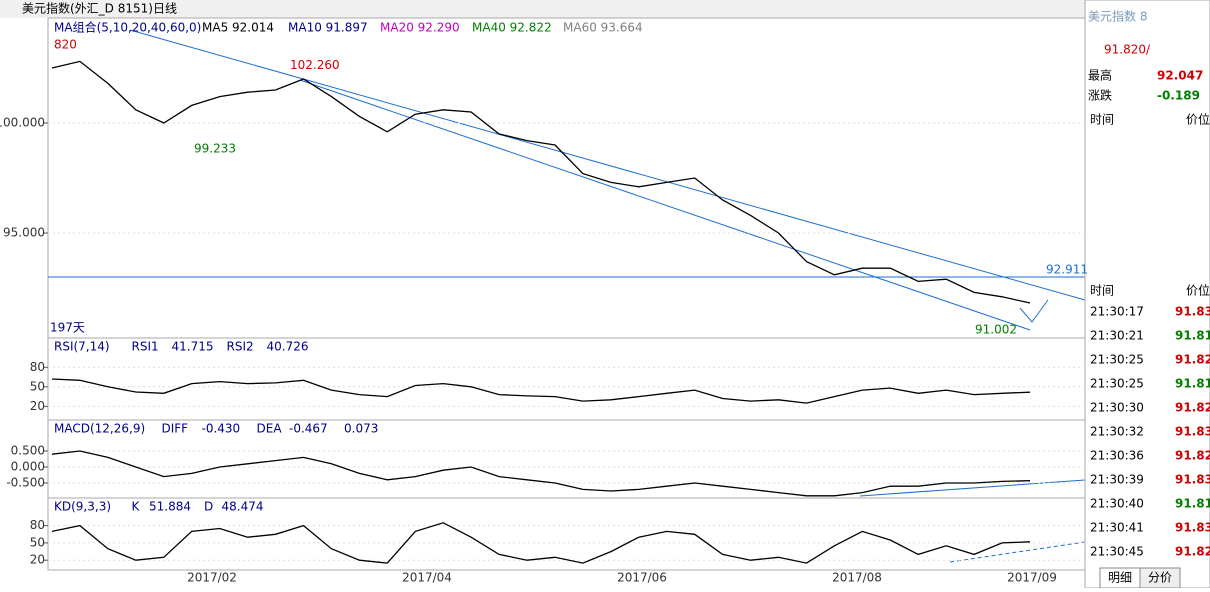  I want to click on label: DEA, so click(270, 429).